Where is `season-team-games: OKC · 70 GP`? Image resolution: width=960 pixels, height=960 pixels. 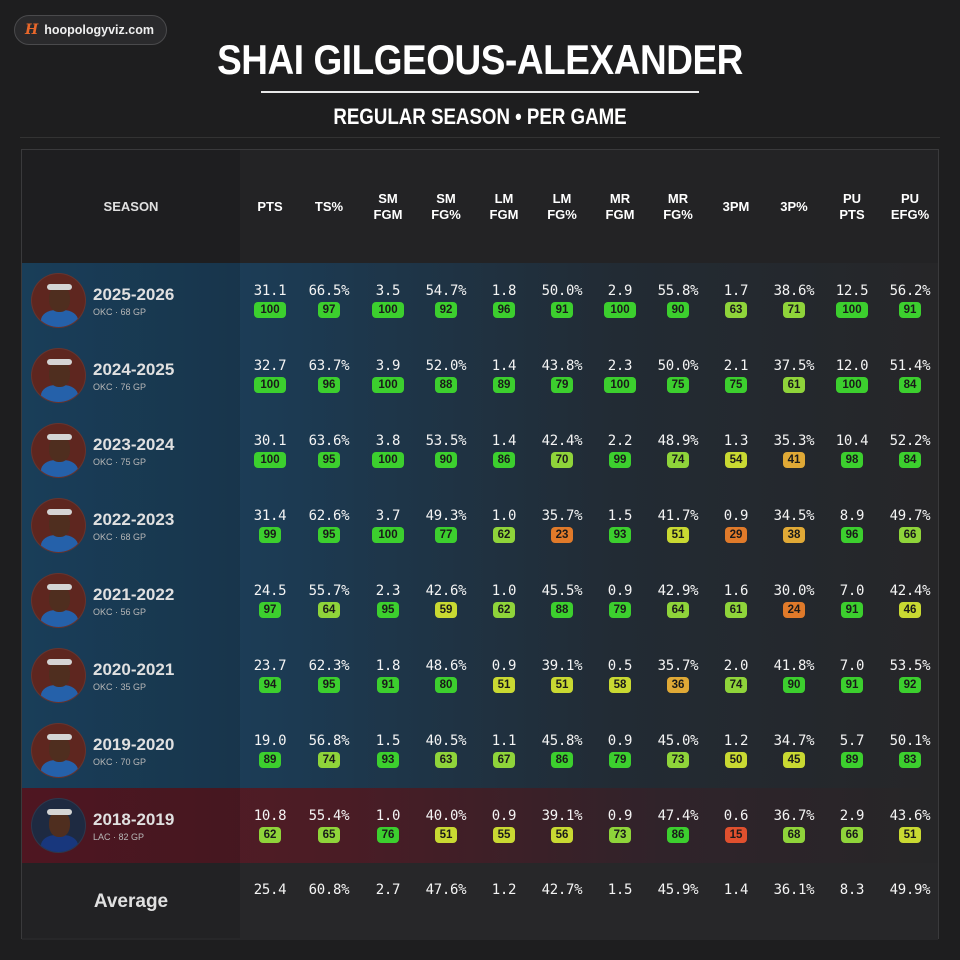
season-team-games: OKC · 70 GP is located at coordinates (120, 762).